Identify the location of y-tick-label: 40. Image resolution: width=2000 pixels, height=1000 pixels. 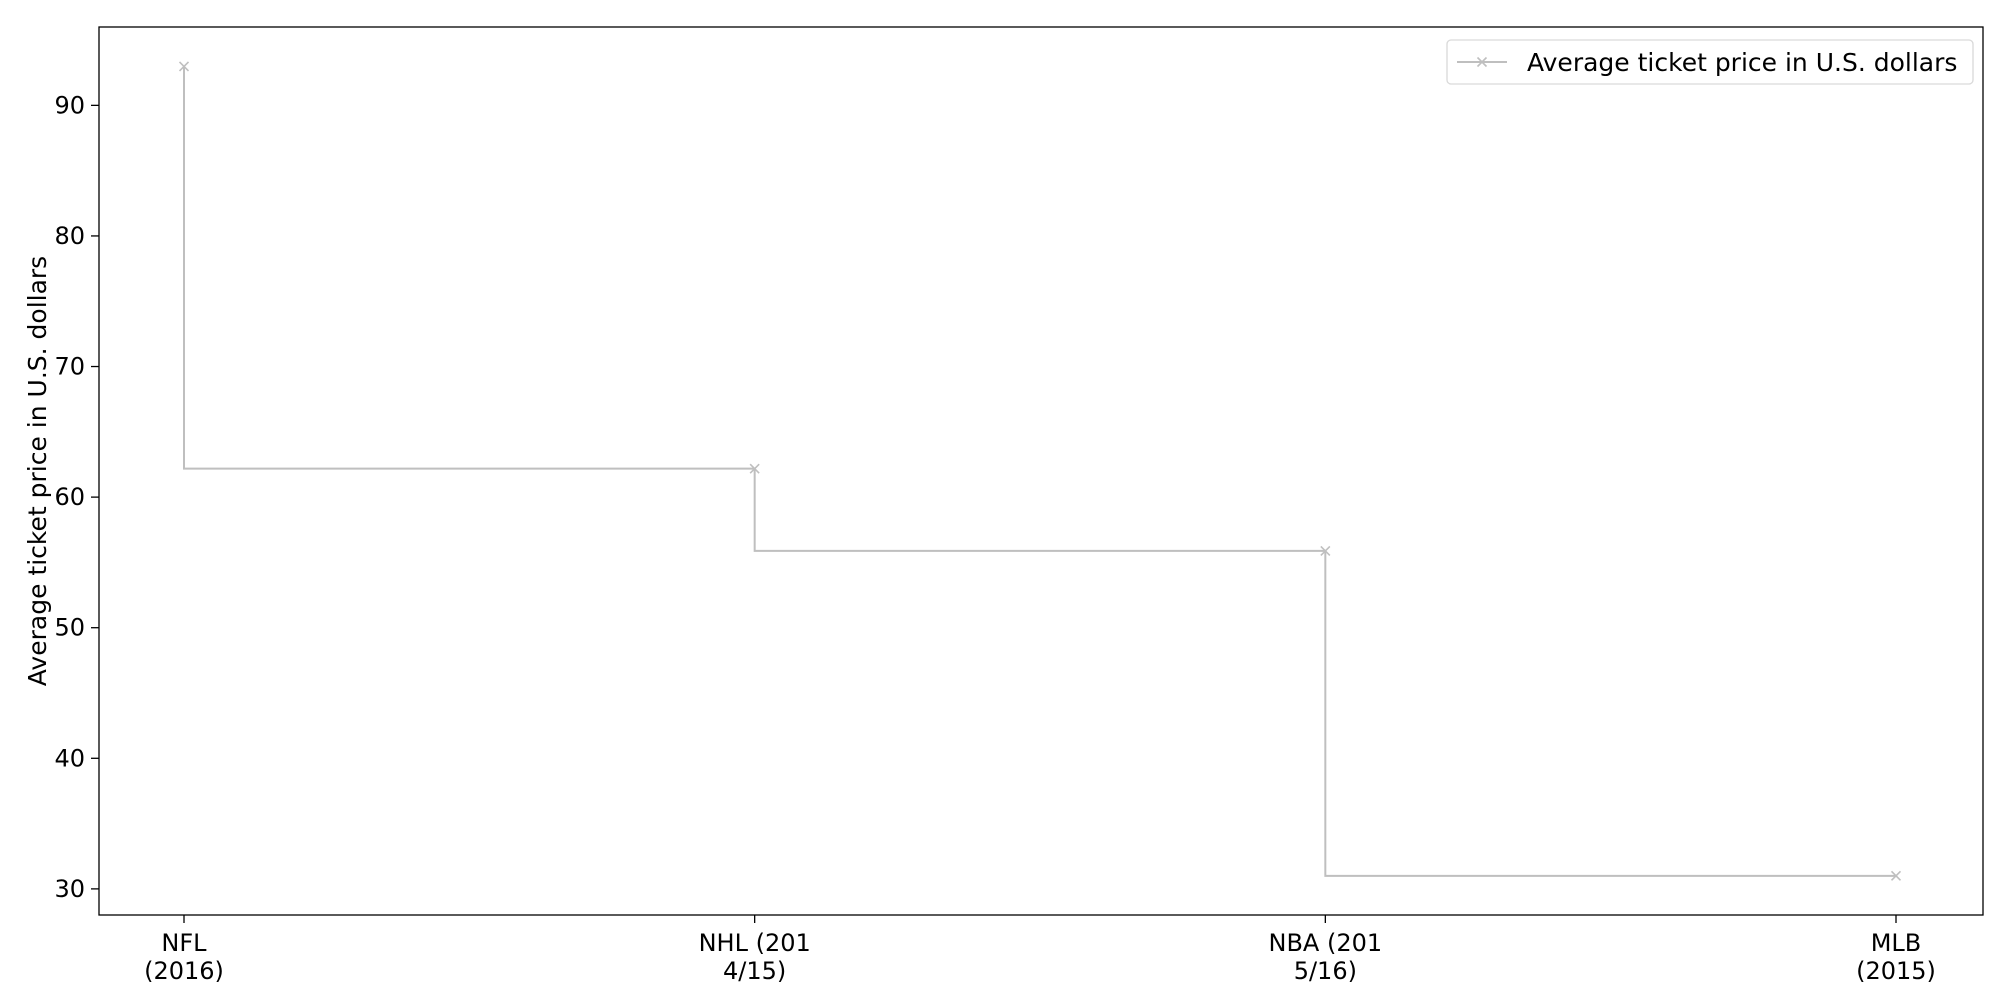
(69, 758).